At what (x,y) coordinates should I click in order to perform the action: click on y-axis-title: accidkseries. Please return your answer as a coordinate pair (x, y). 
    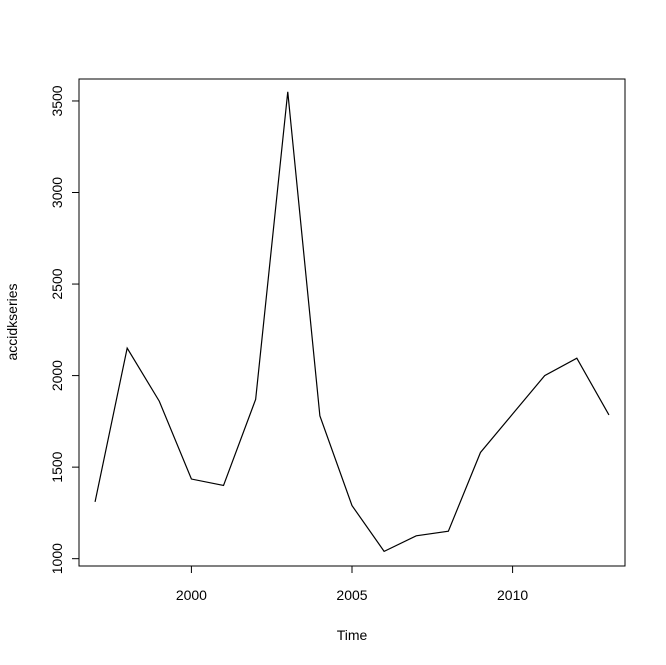
    Looking at the image, I should click on (12, 321).